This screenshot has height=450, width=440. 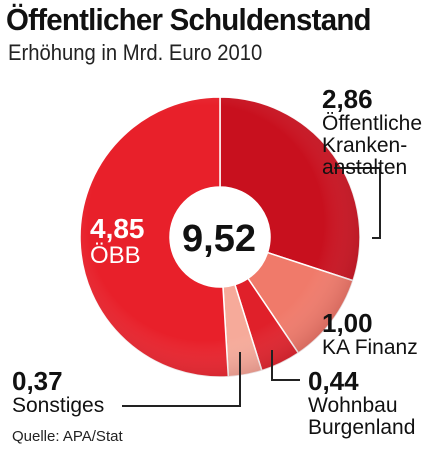 What do you see at coordinates (58, 406) in the screenshot?
I see `name-sonstiges: Sonstiges` at bounding box center [58, 406].